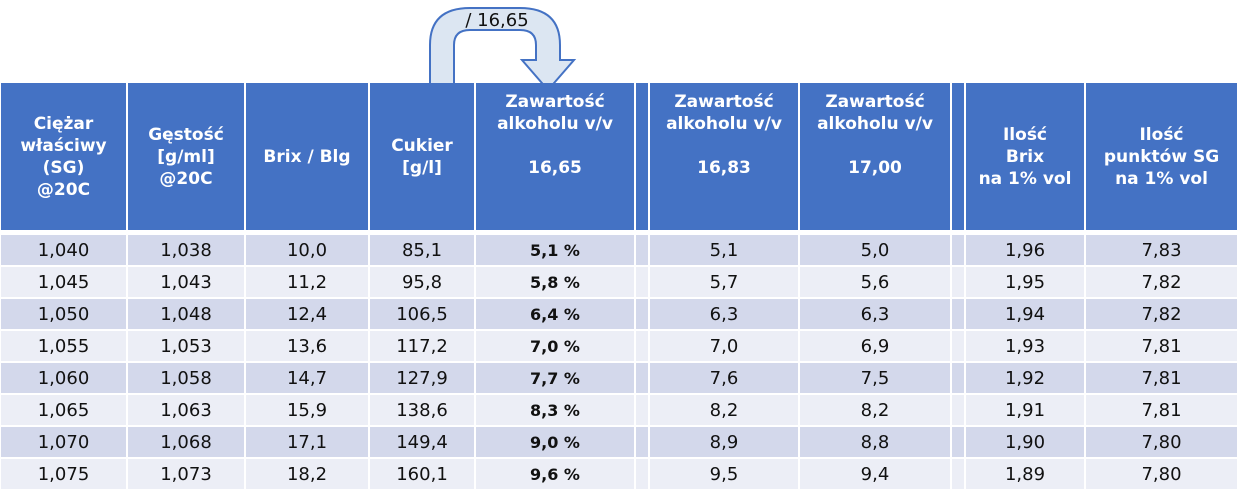  What do you see at coordinates (307, 442) in the screenshot?
I see `text: 17,1` at bounding box center [307, 442].